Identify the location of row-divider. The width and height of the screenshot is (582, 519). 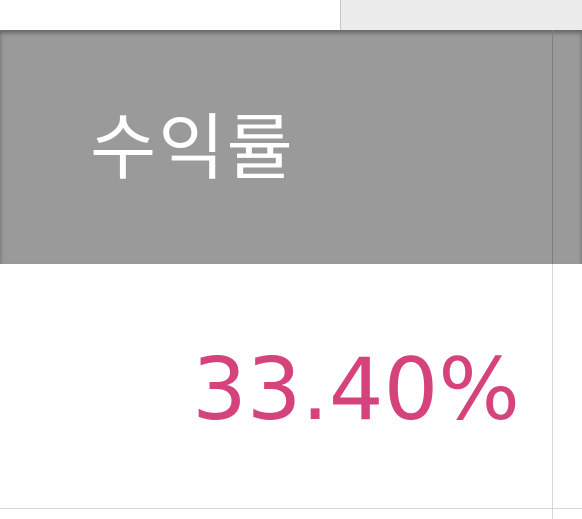
(291, 508).